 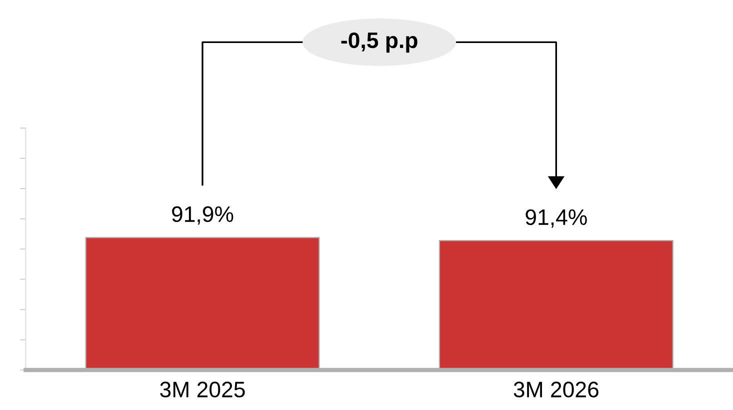 What do you see at coordinates (203, 215) in the screenshot?
I see `data-label: 91,9%` at bounding box center [203, 215].